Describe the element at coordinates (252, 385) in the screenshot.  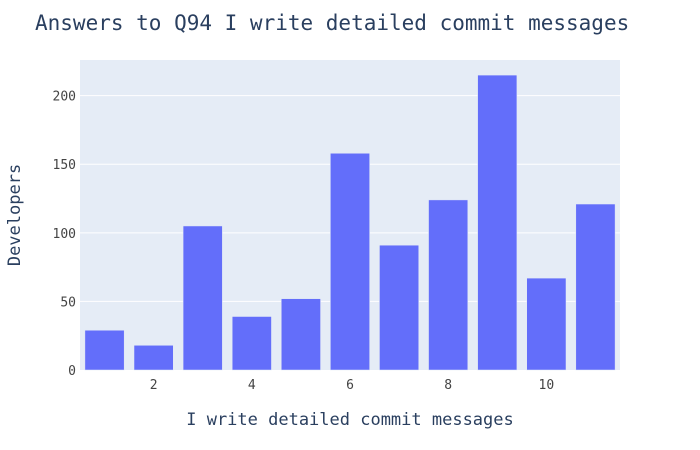
I see `x-tick-label: 4` at that location.